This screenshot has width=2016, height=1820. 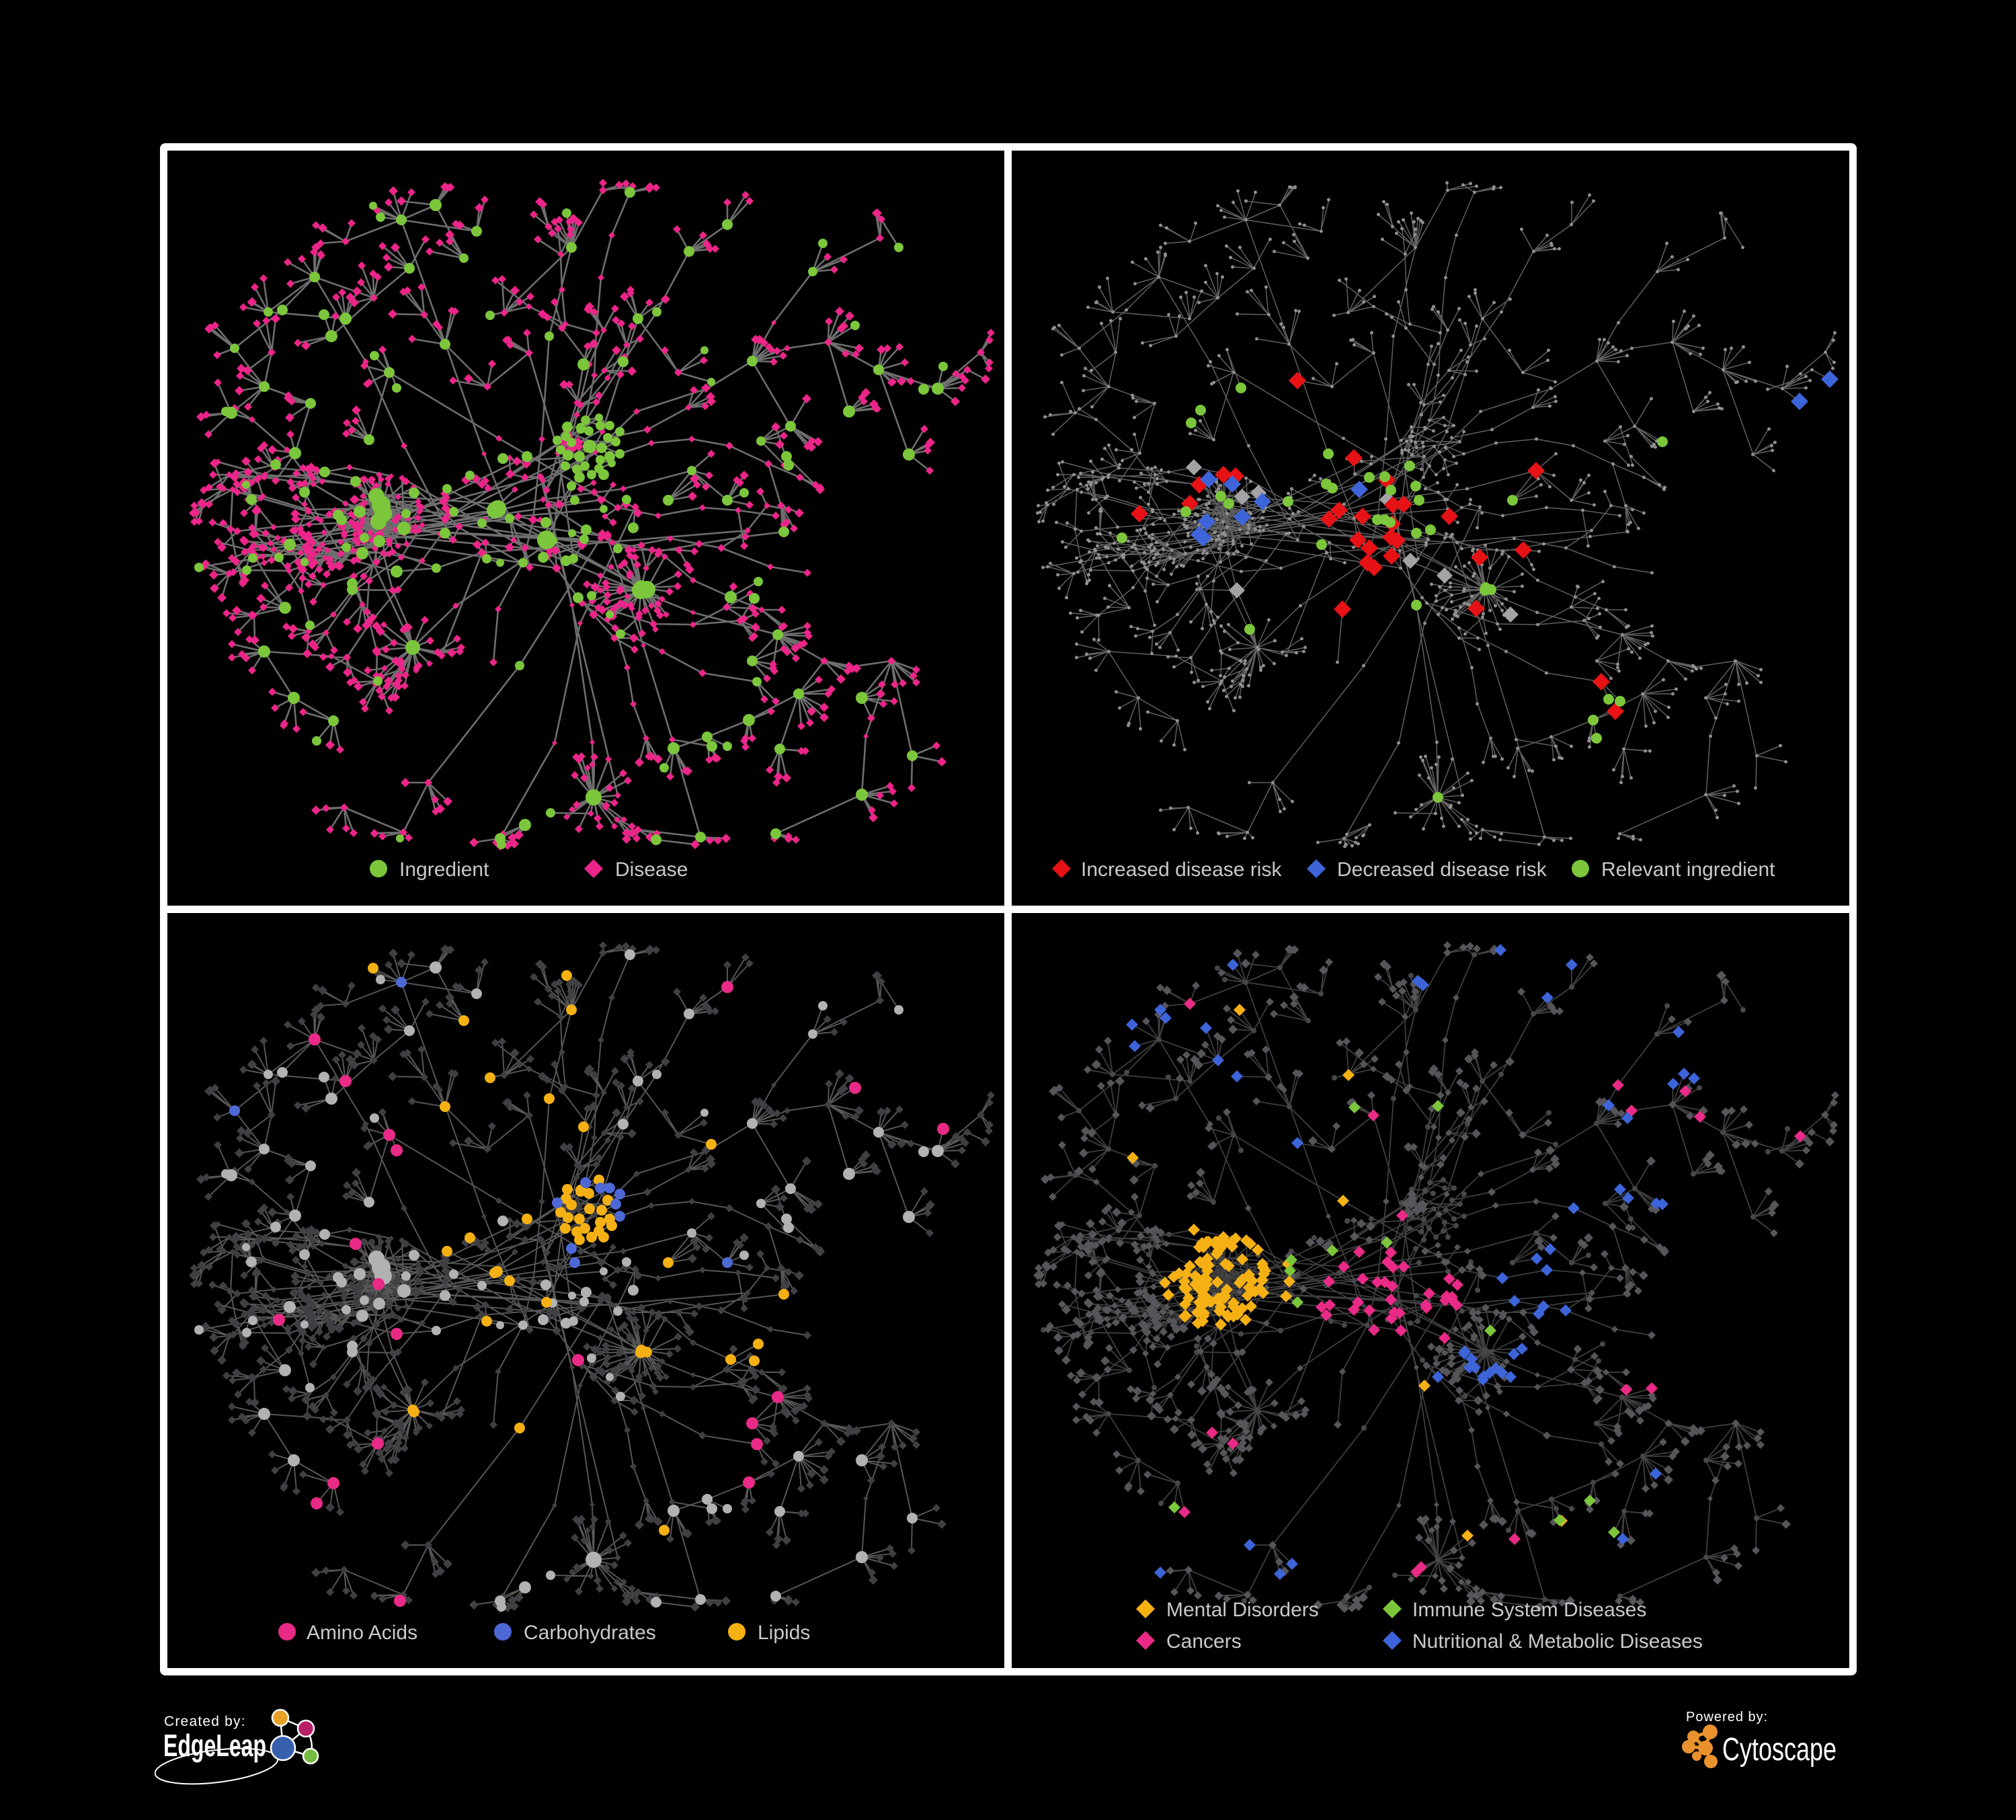 What do you see at coordinates (784, 1633) in the screenshot?
I see `svg-text: Lipids` at bounding box center [784, 1633].